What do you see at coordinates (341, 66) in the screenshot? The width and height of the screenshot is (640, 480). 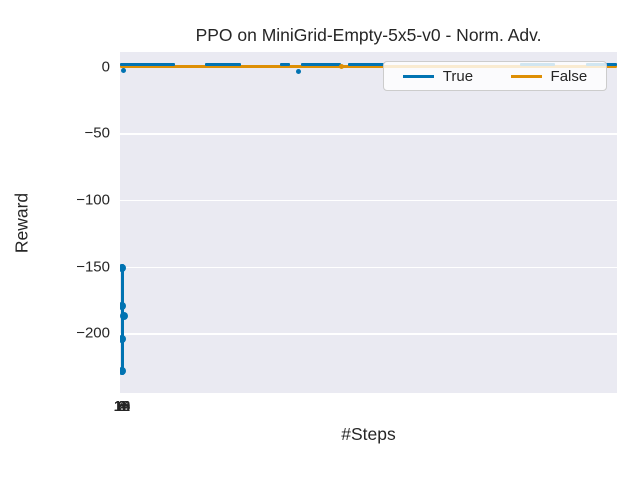 I see `false-series-marker` at bounding box center [341, 66].